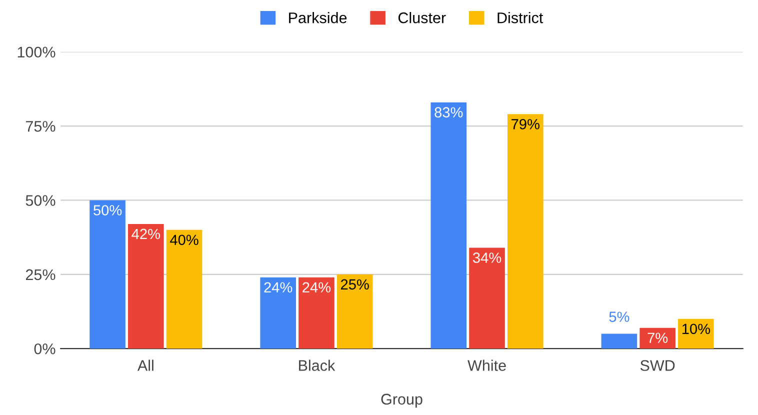 The height and width of the screenshot is (415, 758). Describe the element at coordinates (401, 401) in the screenshot. I see `x-axis-title: Group` at that location.